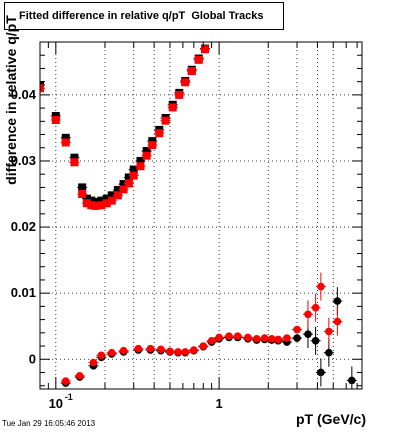 The width and height of the screenshot is (400, 433). I want to click on x-tick-label: 1, so click(218, 403).